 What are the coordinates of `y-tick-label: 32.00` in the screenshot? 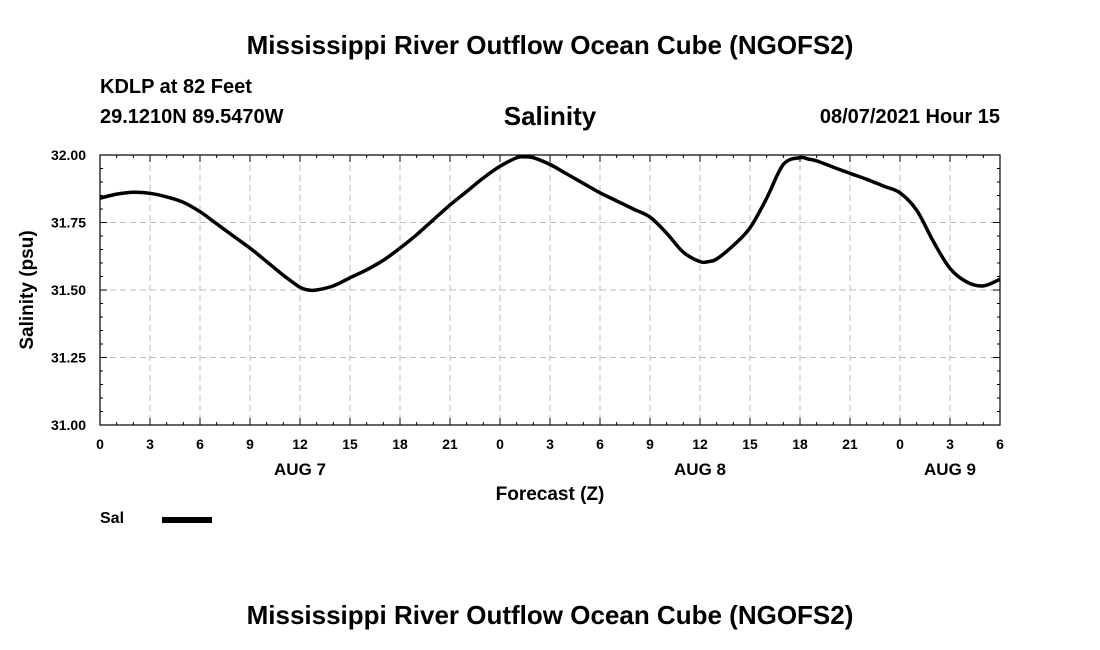 It's located at (68, 155).